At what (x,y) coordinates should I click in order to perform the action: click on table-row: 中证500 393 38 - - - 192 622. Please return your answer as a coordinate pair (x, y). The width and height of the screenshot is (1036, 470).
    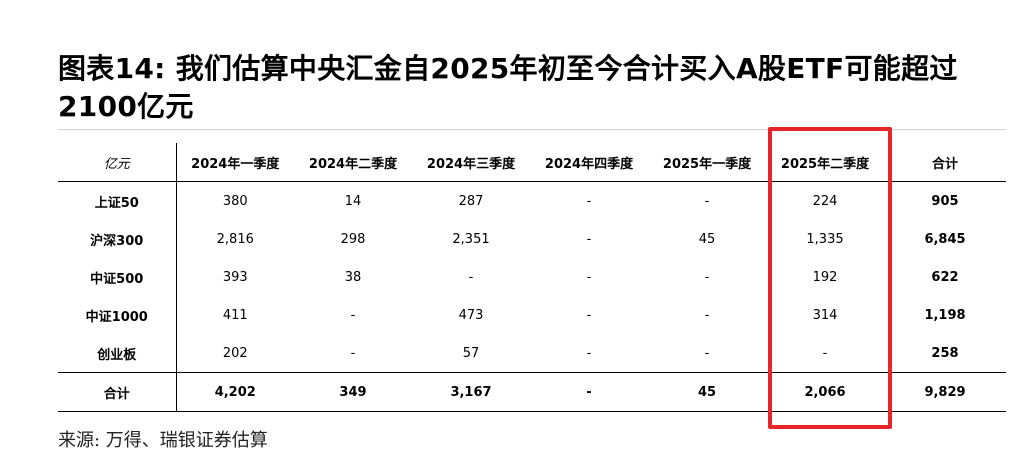
    Looking at the image, I should click on (532, 277).